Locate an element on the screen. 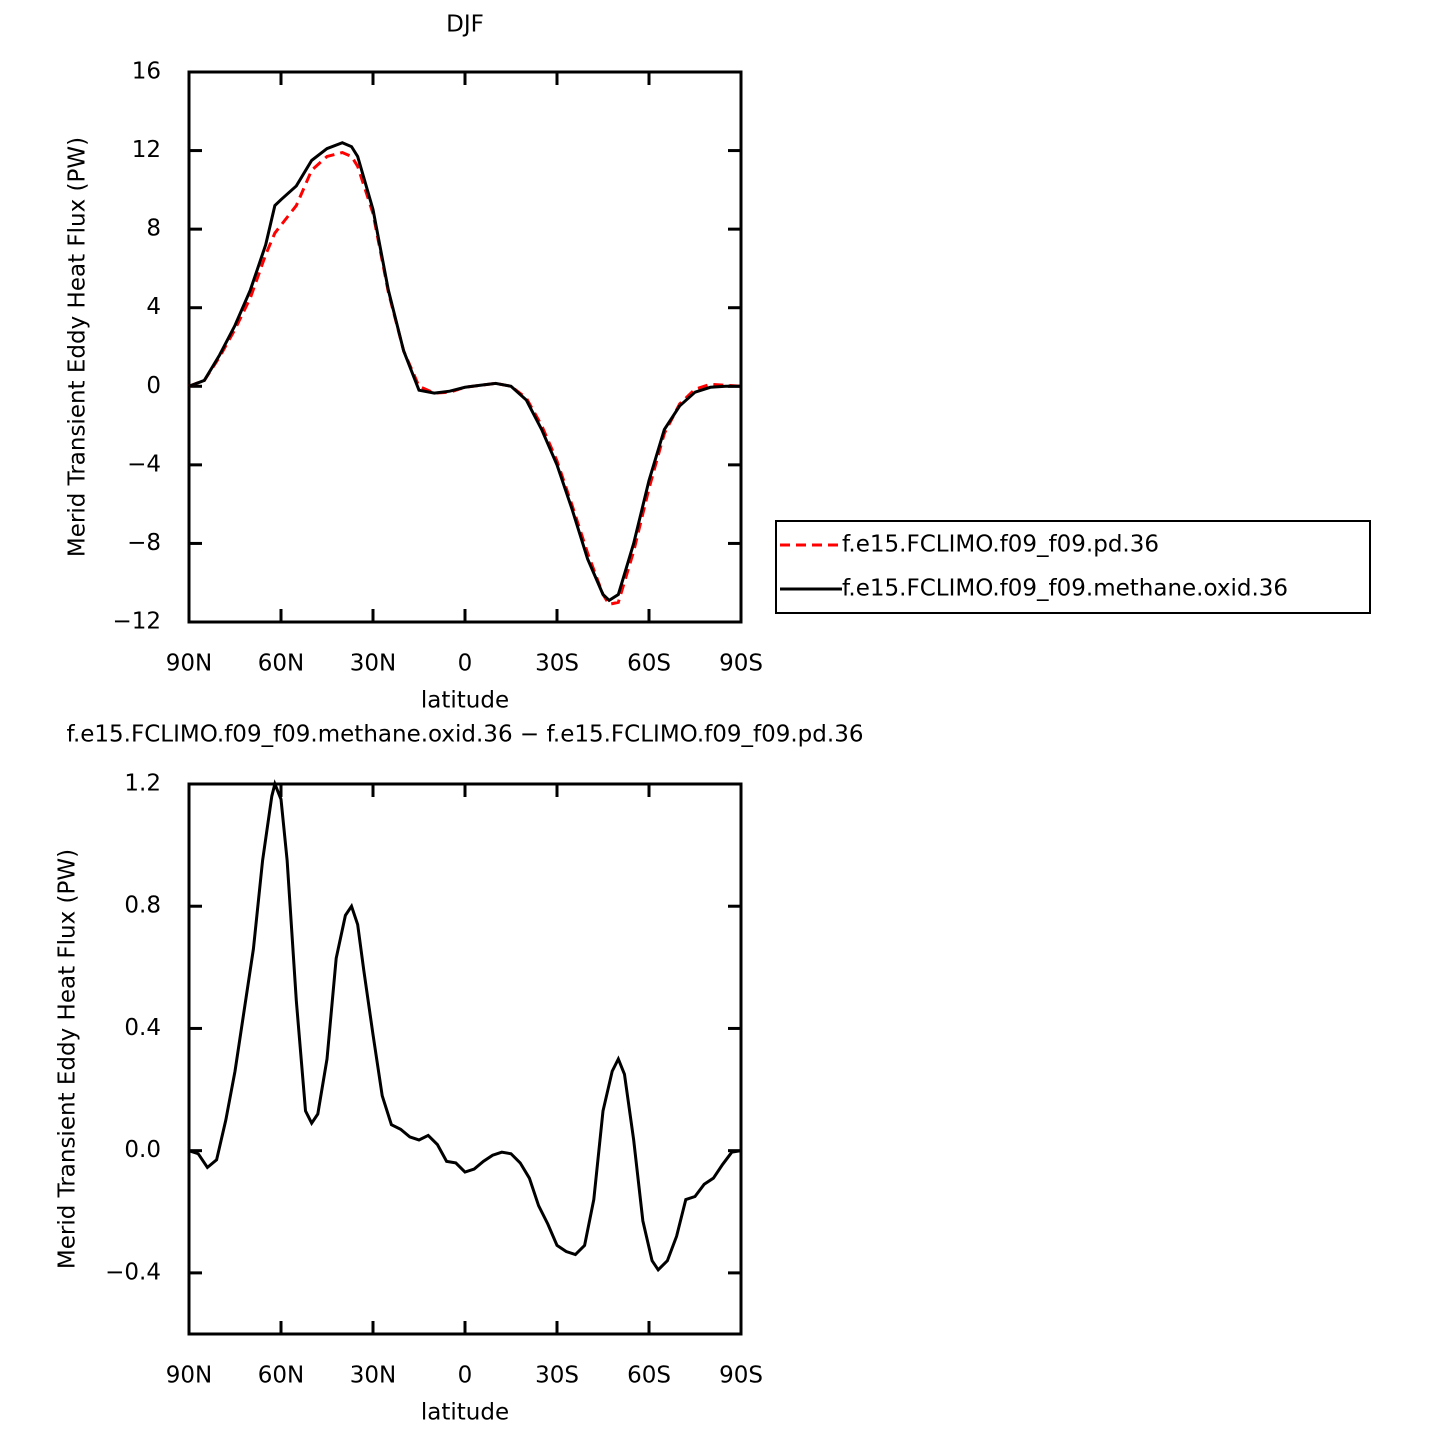  y-tick-label: 0.4 is located at coordinates (142, 1028).